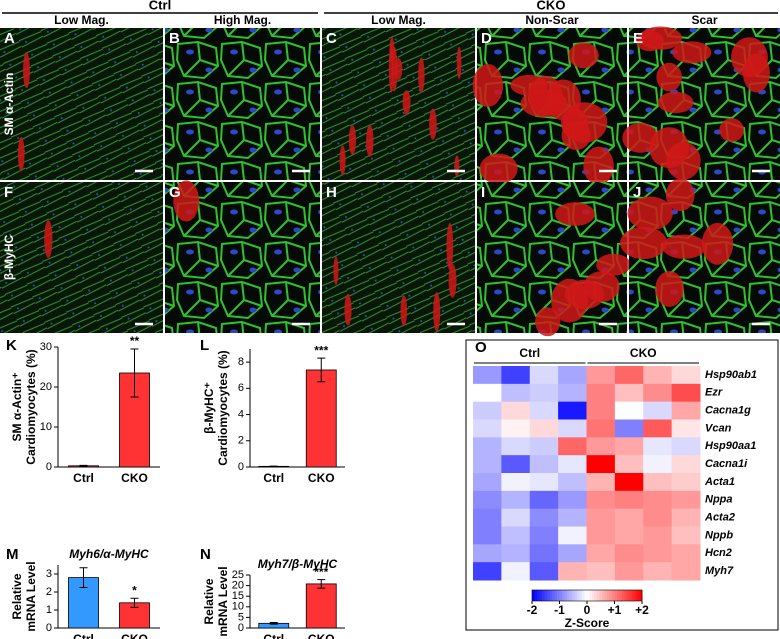 Image resolution: width=780 pixels, height=639 pixels. What do you see at coordinates (331, 192) in the screenshot?
I see `panel-letter: H` at bounding box center [331, 192].